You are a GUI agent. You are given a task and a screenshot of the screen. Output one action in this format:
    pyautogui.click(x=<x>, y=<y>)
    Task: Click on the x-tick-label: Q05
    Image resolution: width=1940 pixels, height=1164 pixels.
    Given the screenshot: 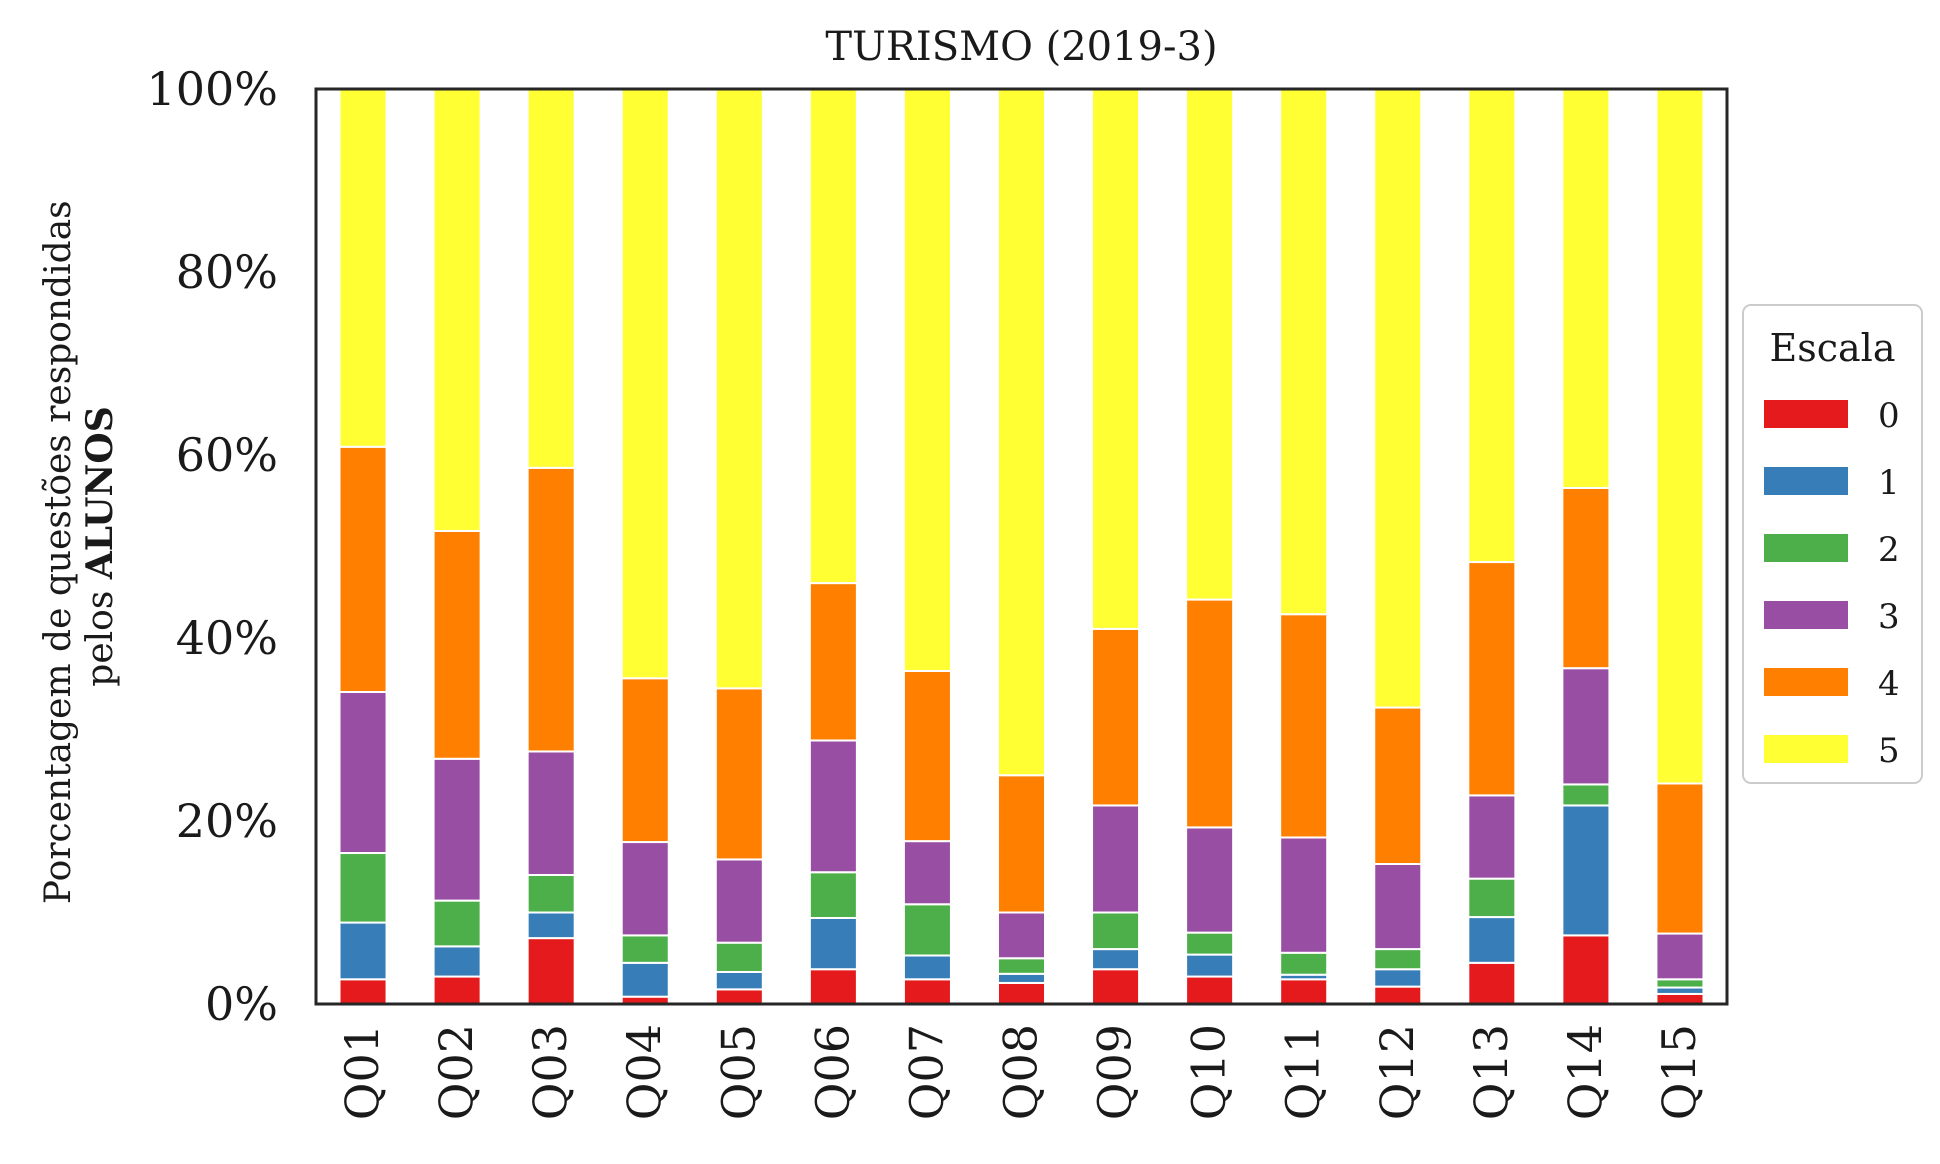 What is the action you would take?
    pyautogui.click(x=738, y=1072)
    